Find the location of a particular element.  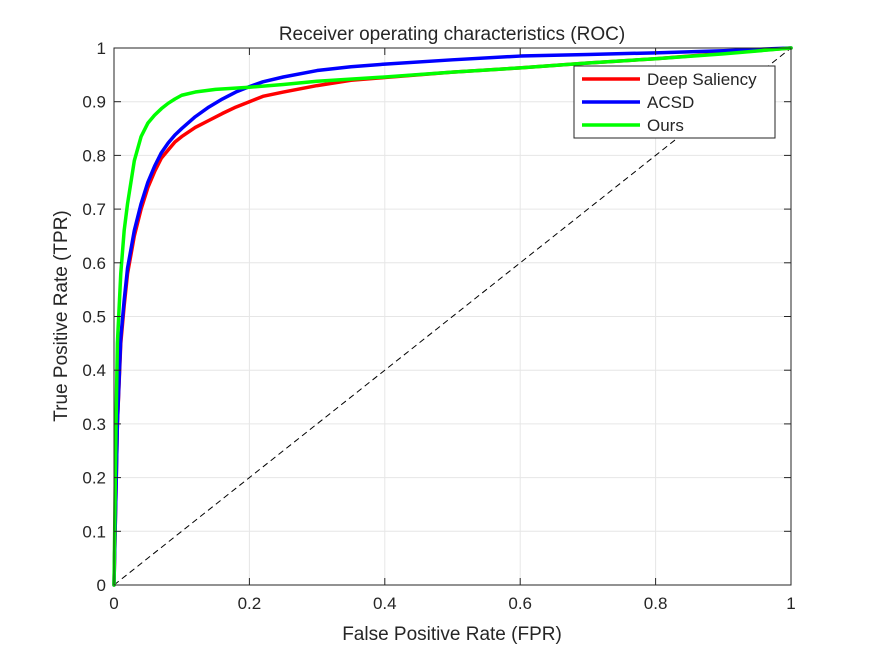

legend-items: Deep Saliency ACSD Ours is located at coordinates (669, 102).